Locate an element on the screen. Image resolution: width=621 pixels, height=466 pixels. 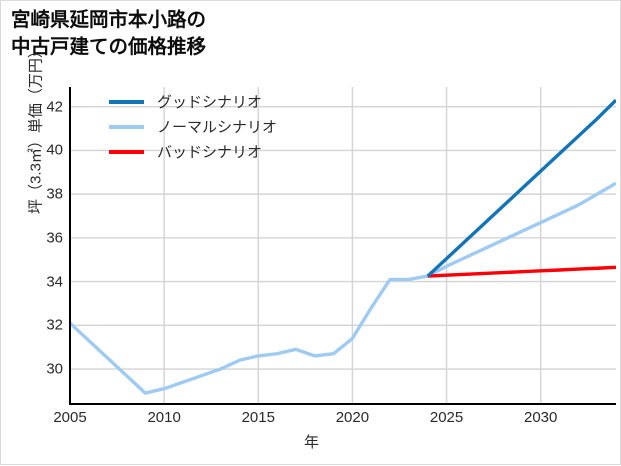
legend-label: グッドシナリオ is located at coordinates (210, 102).